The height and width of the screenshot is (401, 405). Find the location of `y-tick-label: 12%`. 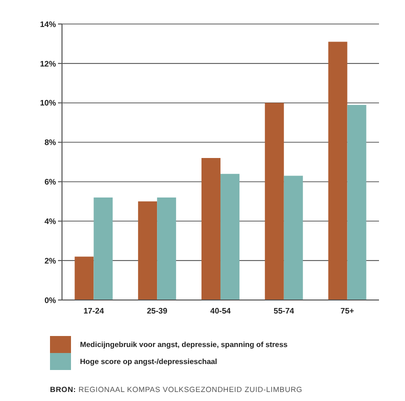

y-tick-label: 12% is located at coordinates (48, 63).